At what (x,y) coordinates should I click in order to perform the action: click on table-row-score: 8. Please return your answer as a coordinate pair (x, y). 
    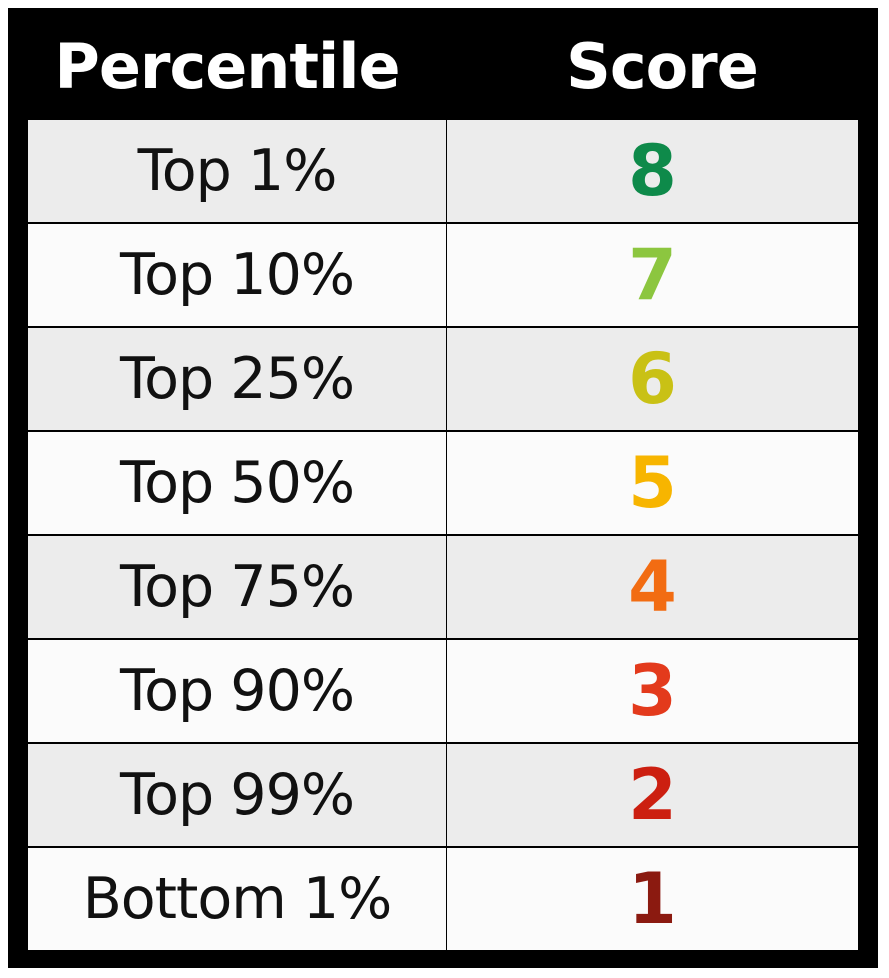
    Looking at the image, I should click on (652, 171).